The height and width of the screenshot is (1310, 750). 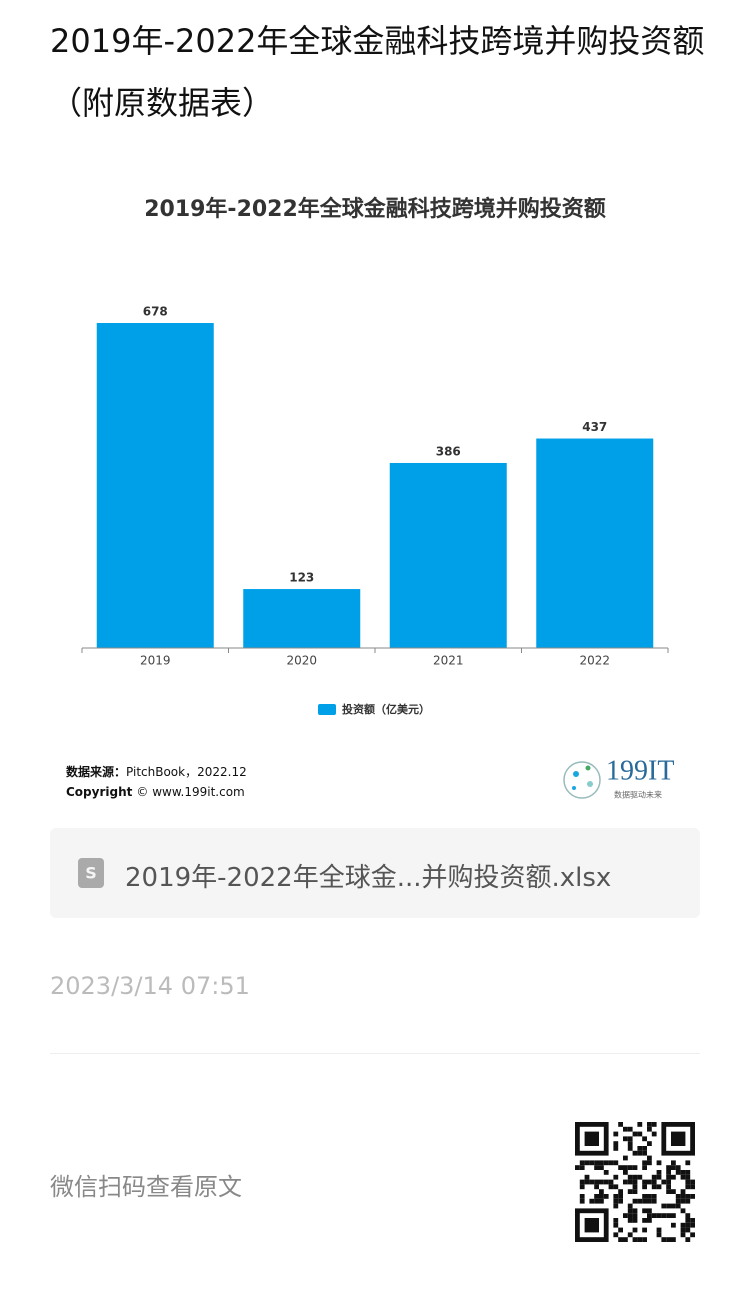 What do you see at coordinates (150, 986) in the screenshot?
I see `publish-date: 2023/3/14 07:51` at bounding box center [150, 986].